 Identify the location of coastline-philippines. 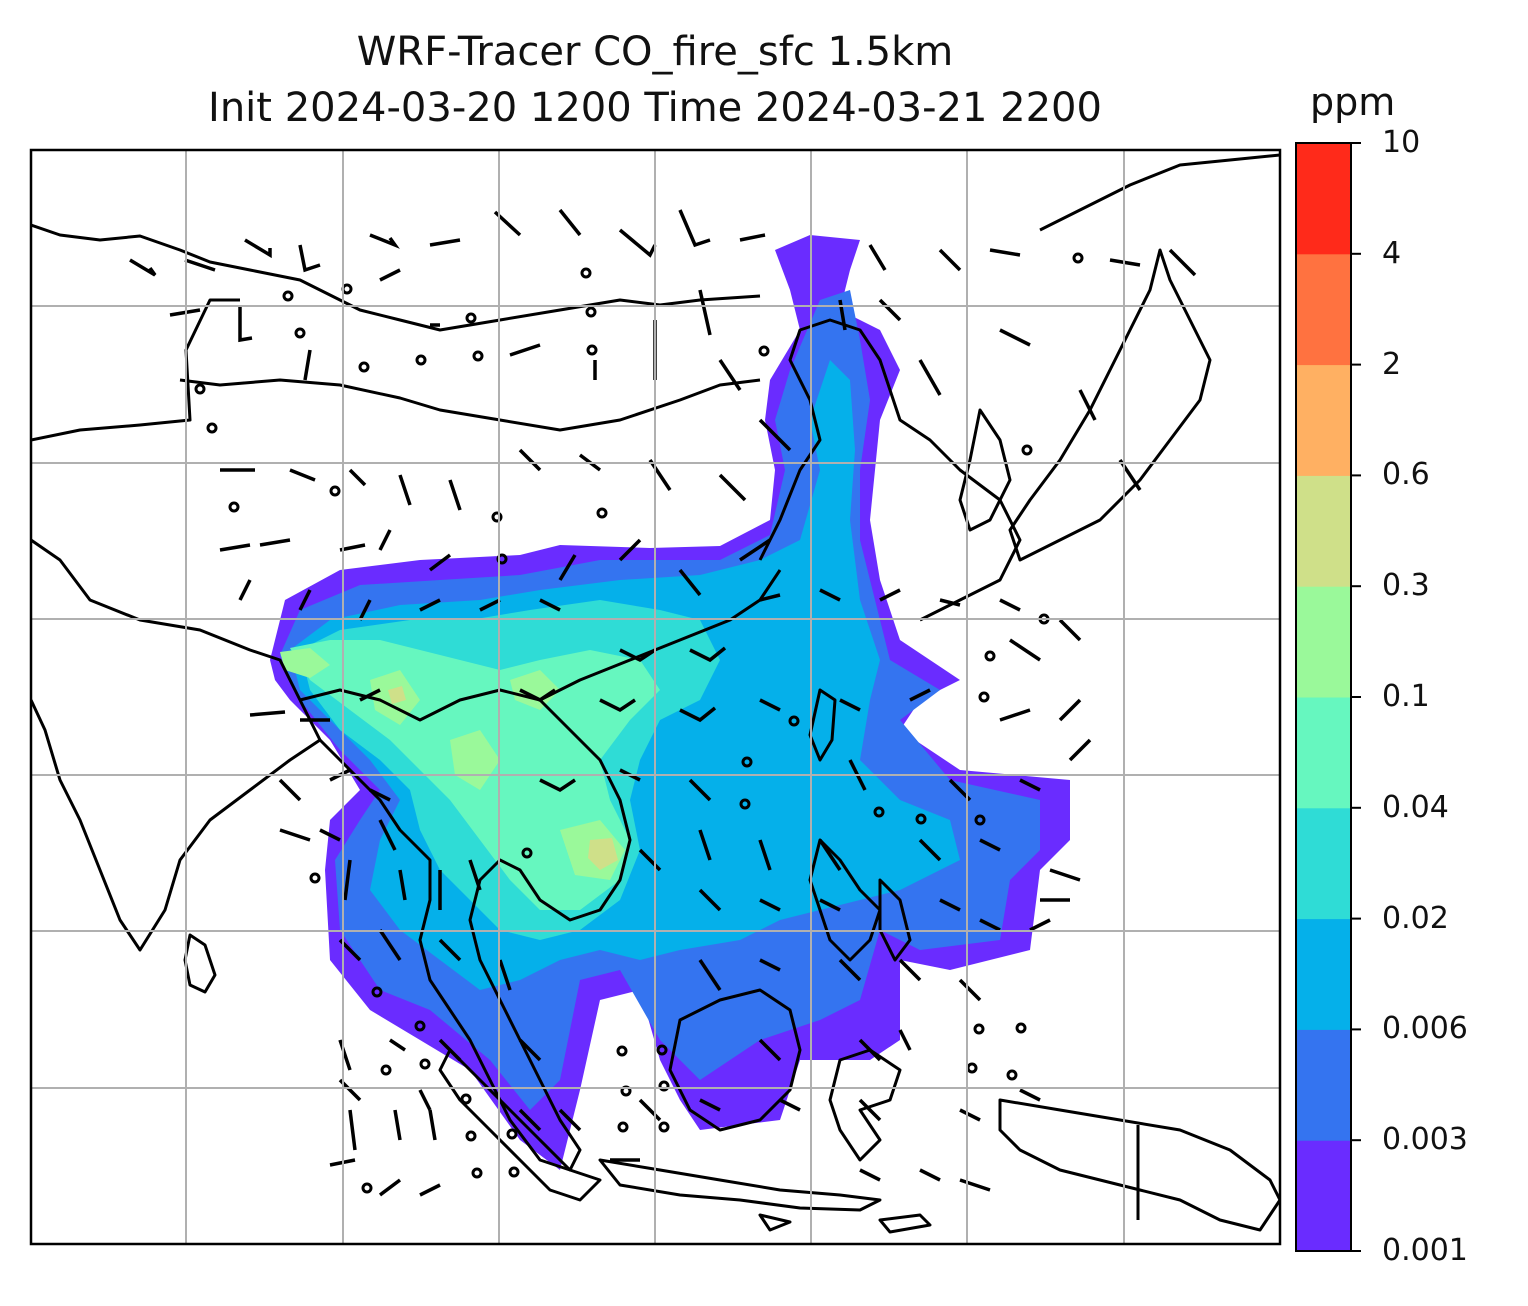
(860, 900).